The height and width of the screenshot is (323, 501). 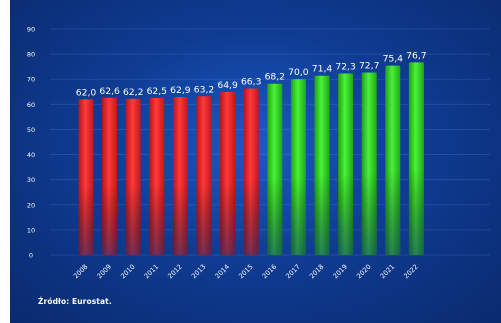 I want to click on source-note: Źródło: Eurostat., so click(x=75, y=301).